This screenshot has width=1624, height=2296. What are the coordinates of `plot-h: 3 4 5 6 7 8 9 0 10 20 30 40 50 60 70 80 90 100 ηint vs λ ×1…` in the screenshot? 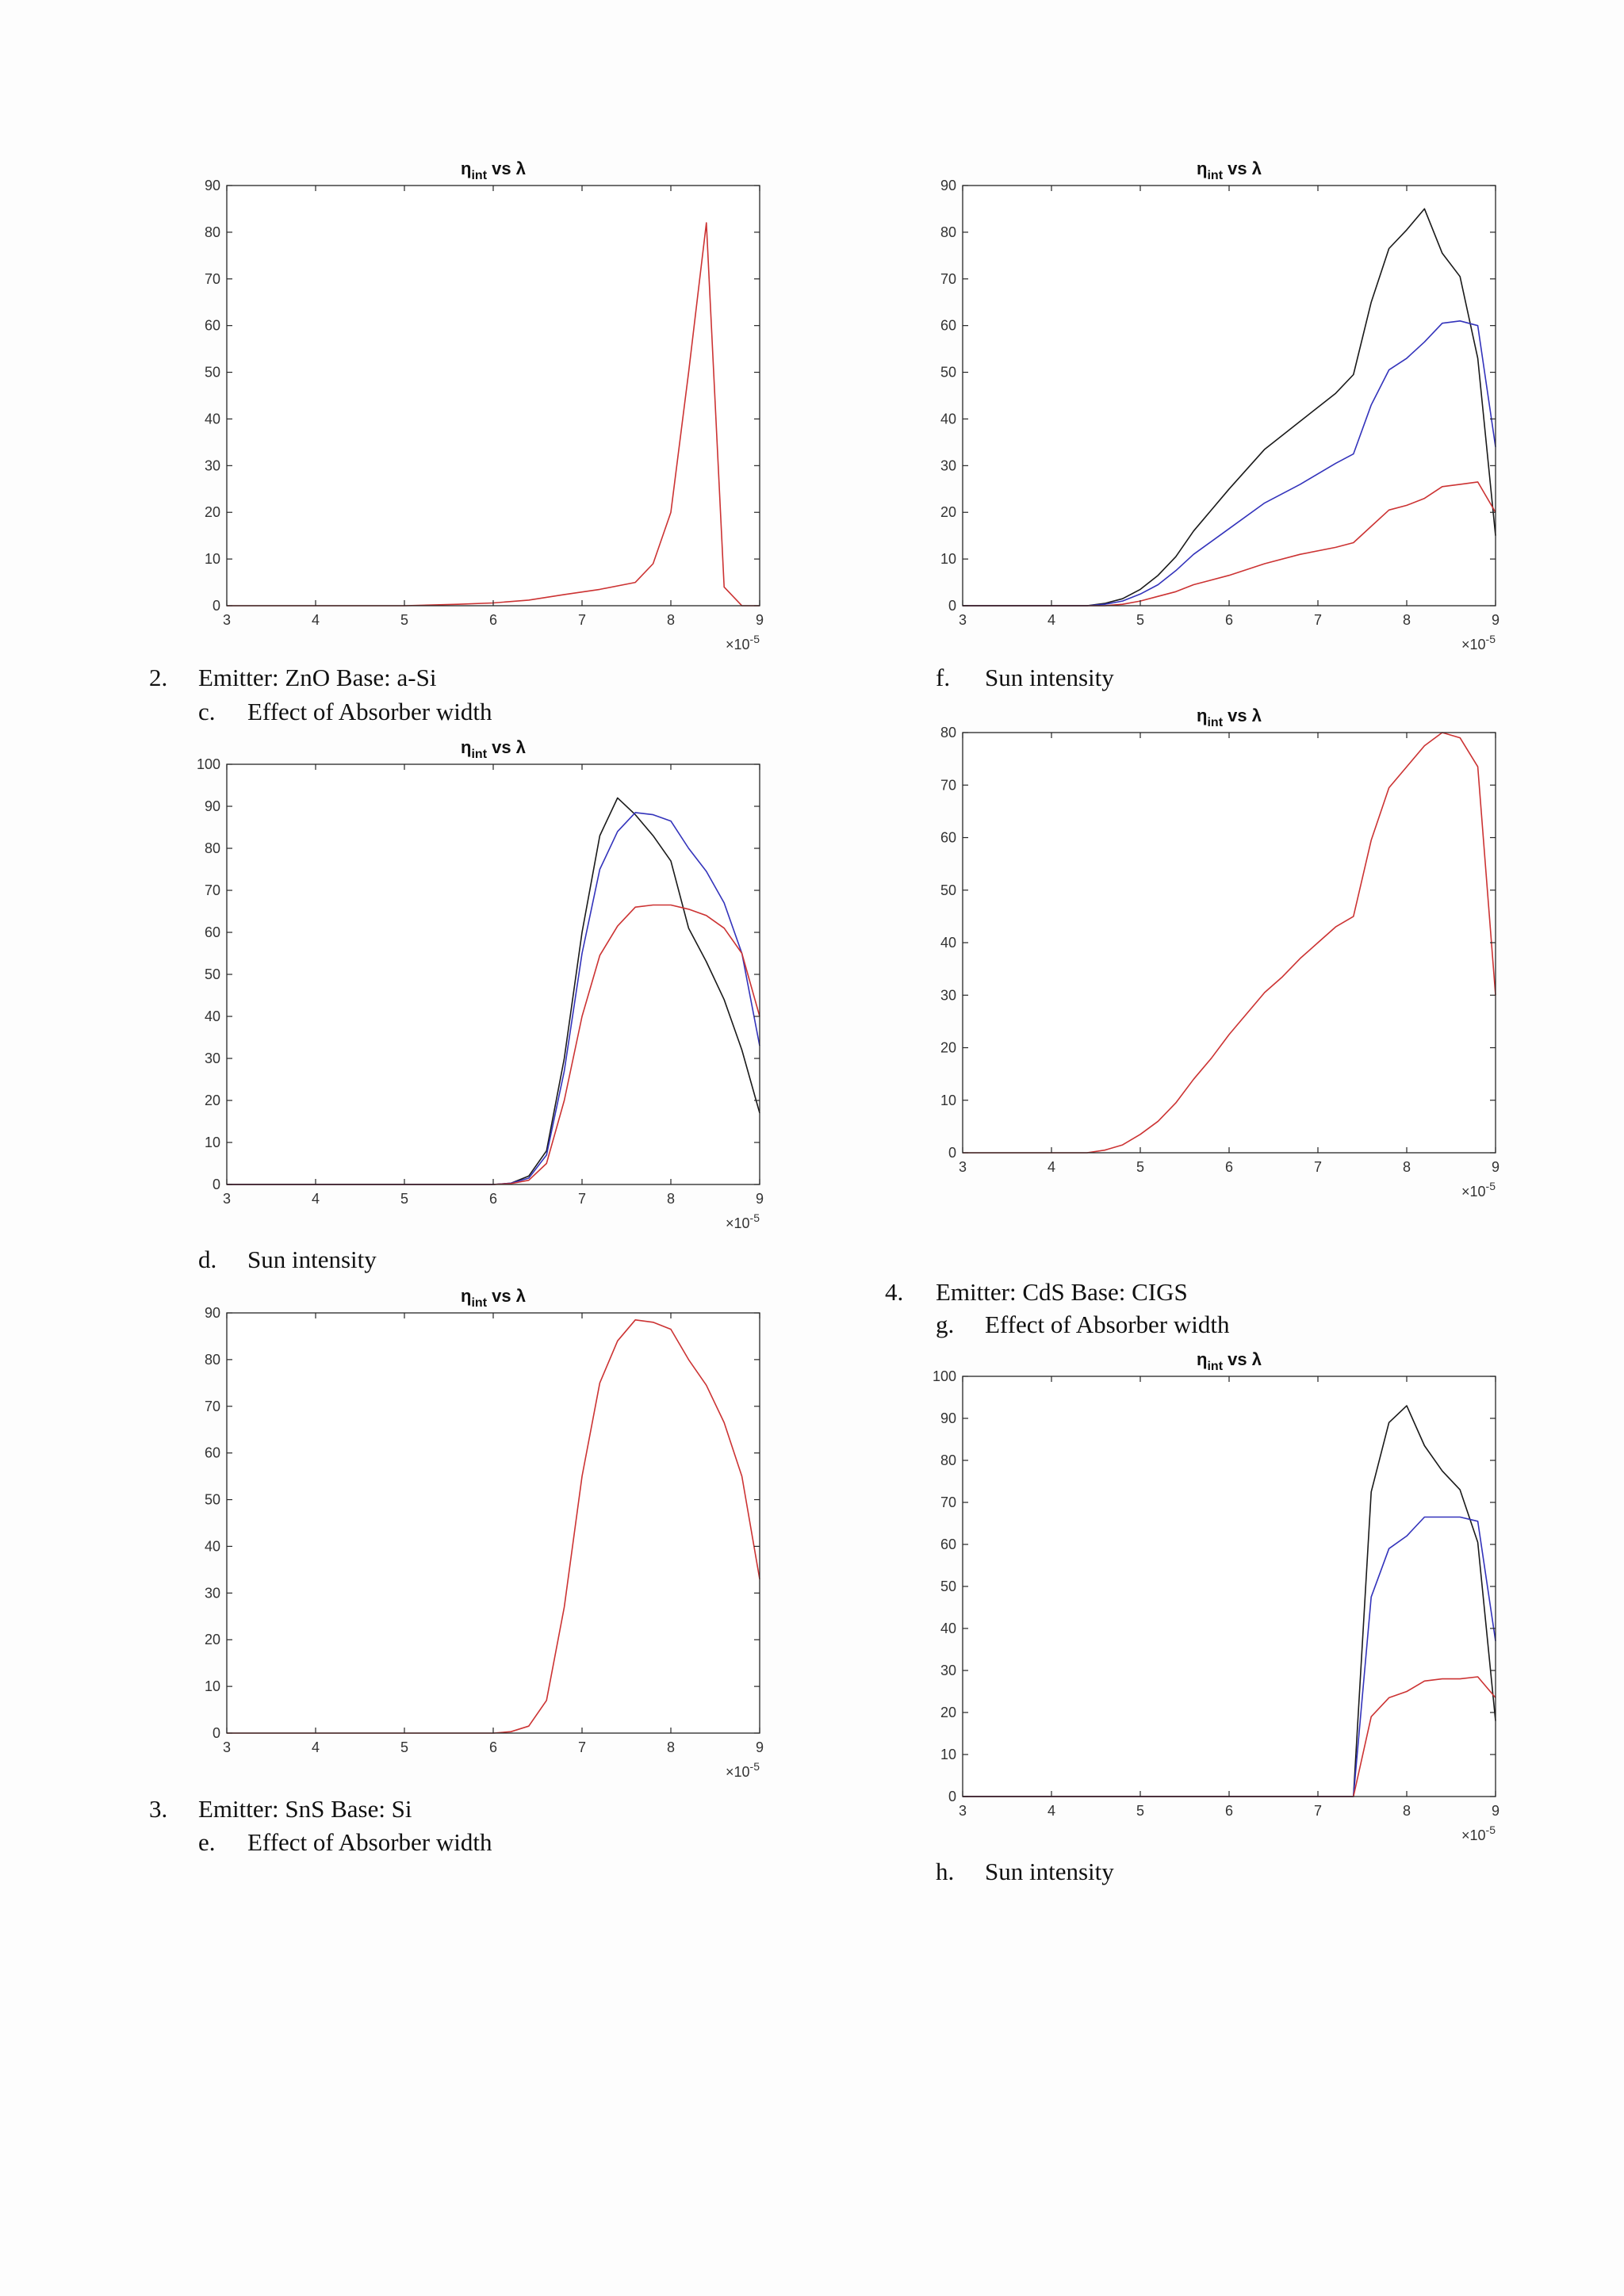 It's located at (1219, 1593).